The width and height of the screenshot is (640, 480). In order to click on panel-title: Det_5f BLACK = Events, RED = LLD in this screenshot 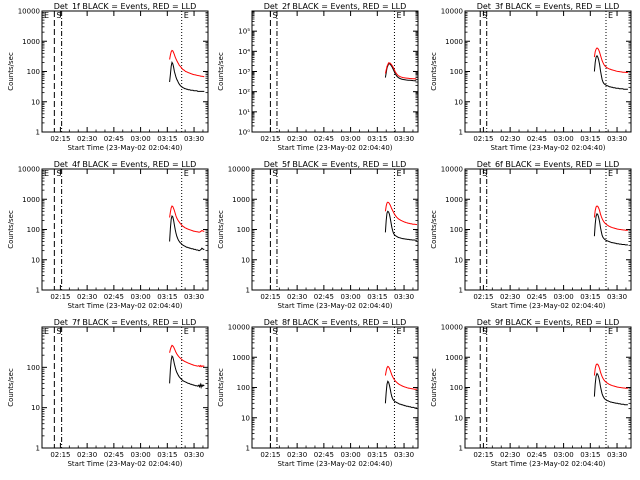, I will do `click(335, 164)`.